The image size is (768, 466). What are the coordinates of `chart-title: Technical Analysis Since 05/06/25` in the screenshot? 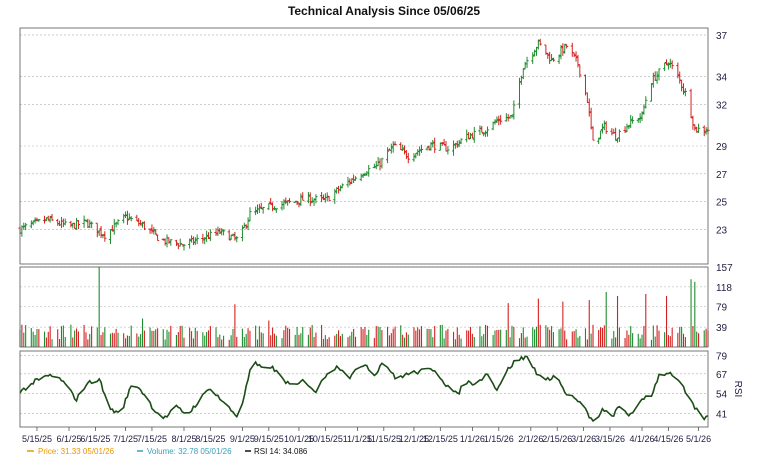 It's located at (384, 11).